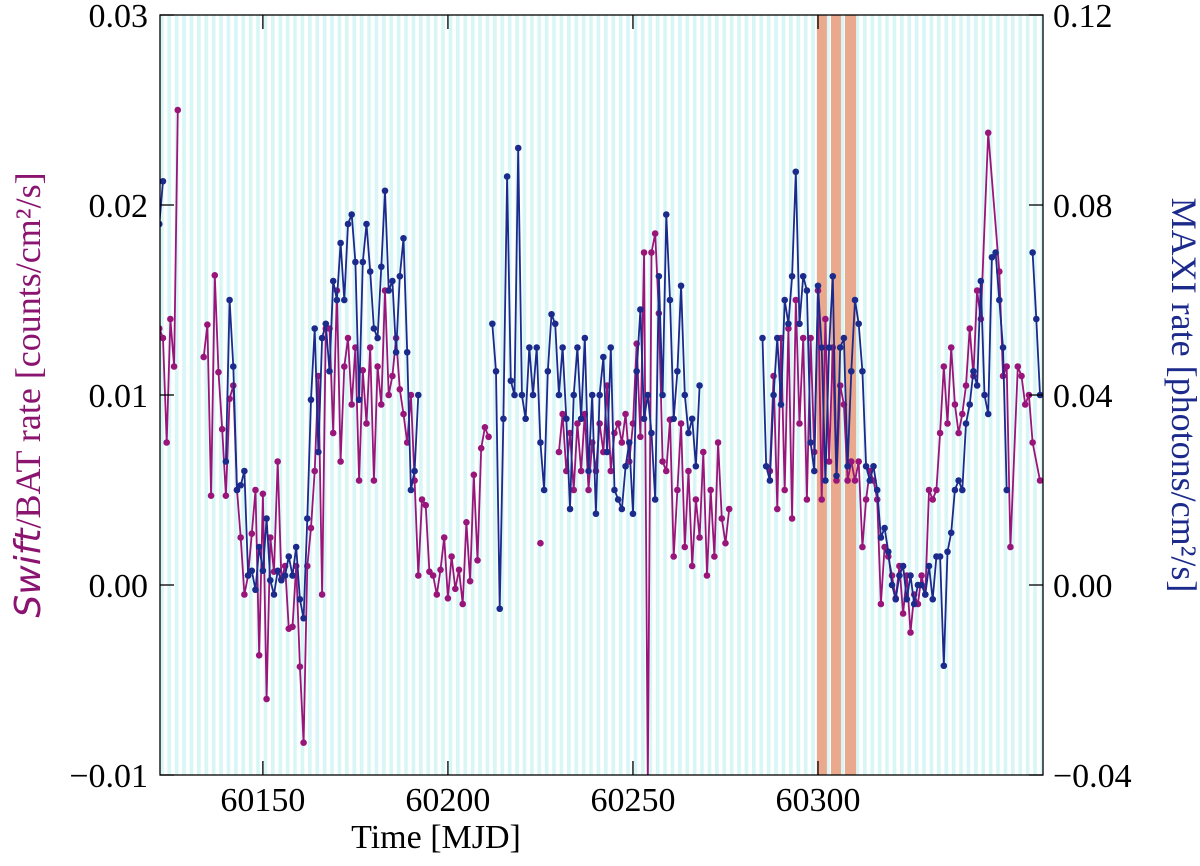  What do you see at coordinates (119, 396) in the screenshot?
I see `y-tick-label: 0.01` at bounding box center [119, 396].